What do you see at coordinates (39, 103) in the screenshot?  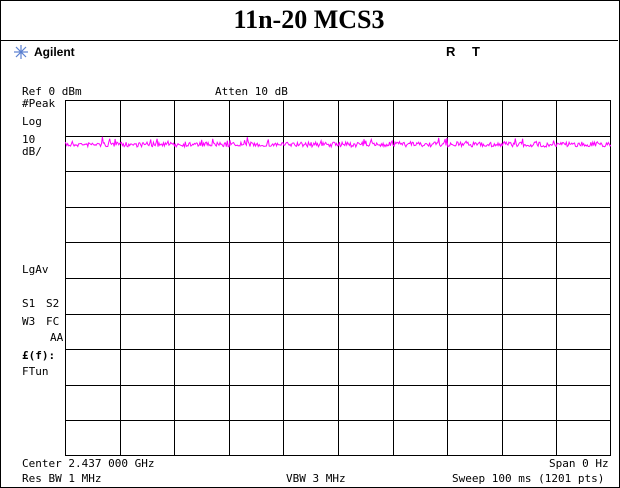 I see `detector-label: #Peak` at bounding box center [39, 103].